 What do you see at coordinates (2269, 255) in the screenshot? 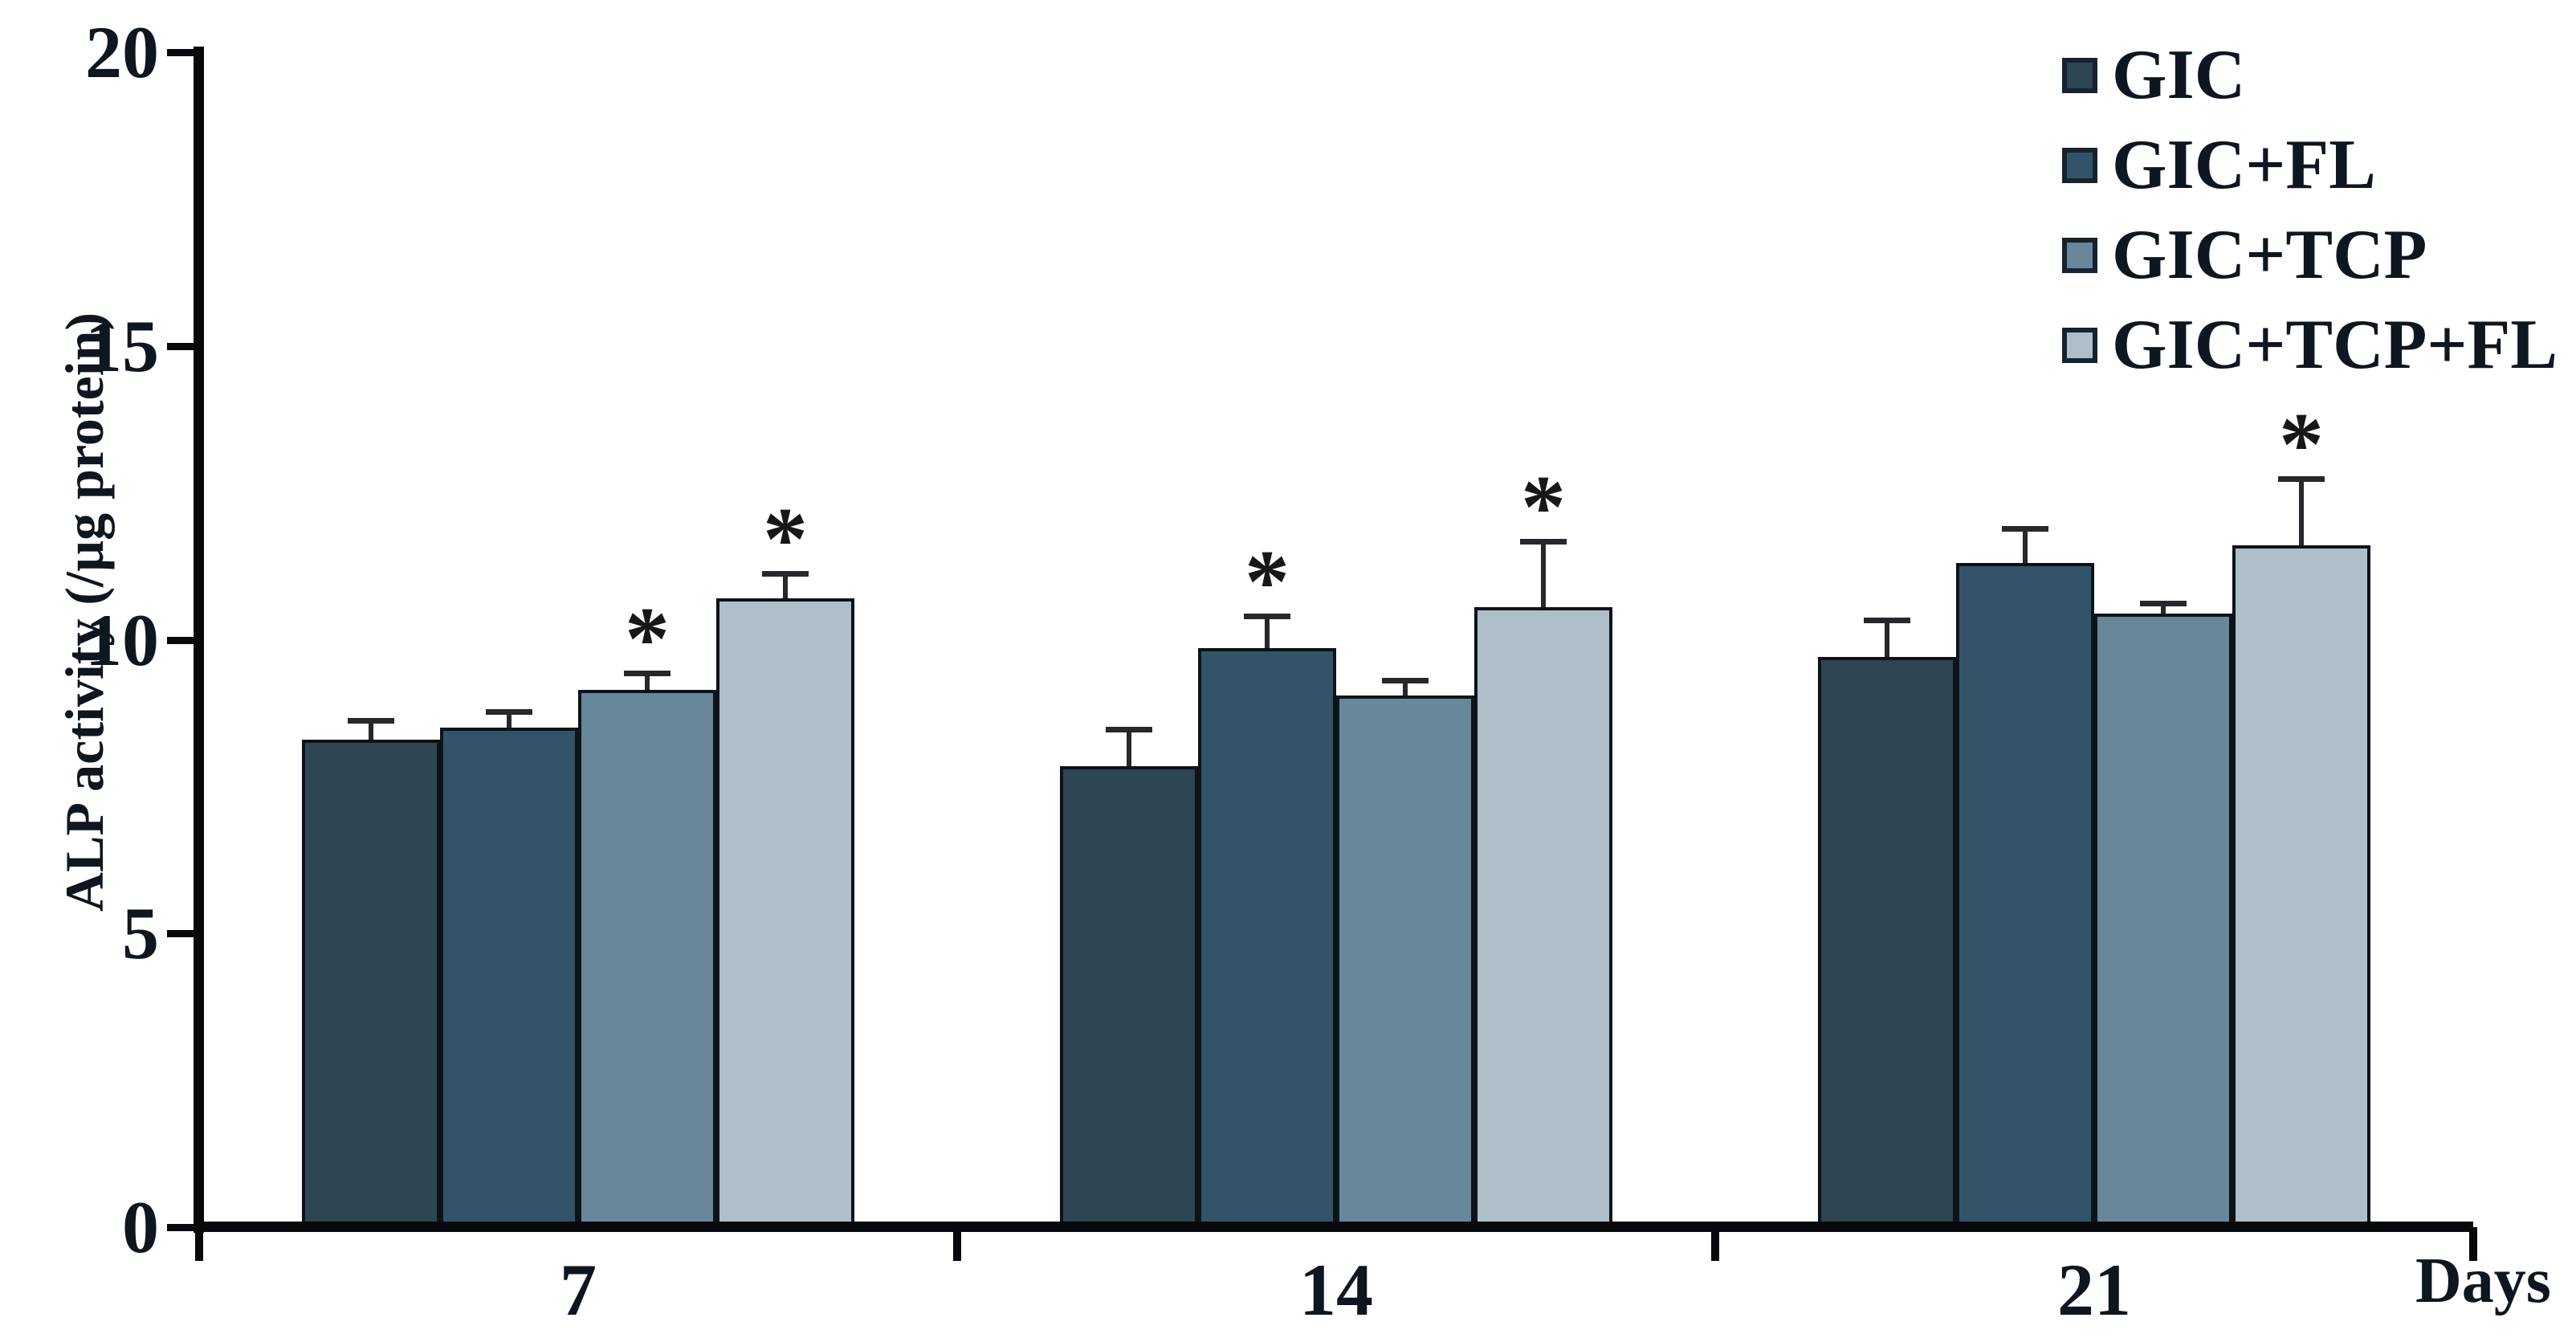
I see `legend-label: GIC+TCP` at bounding box center [2269, 255].